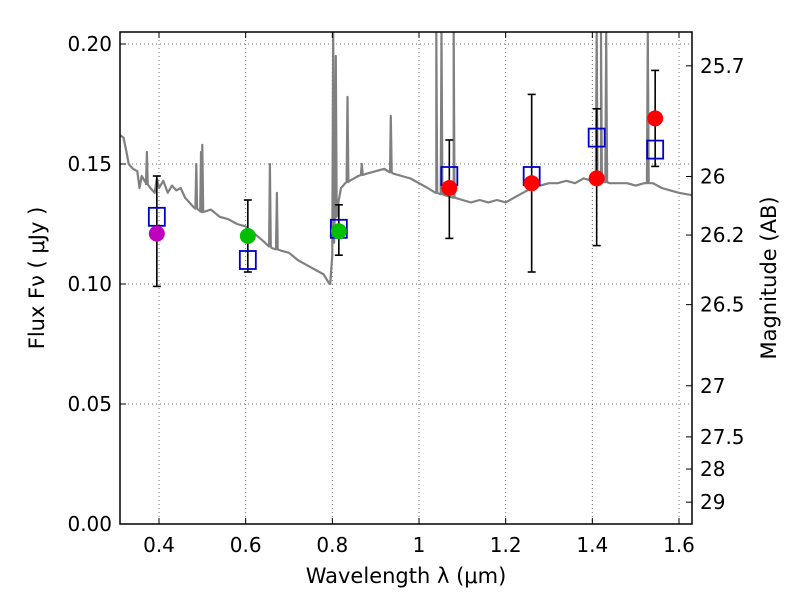 The image size is (800, 600). I want to click on y-tick-label: 0.20, so click(89, 44).